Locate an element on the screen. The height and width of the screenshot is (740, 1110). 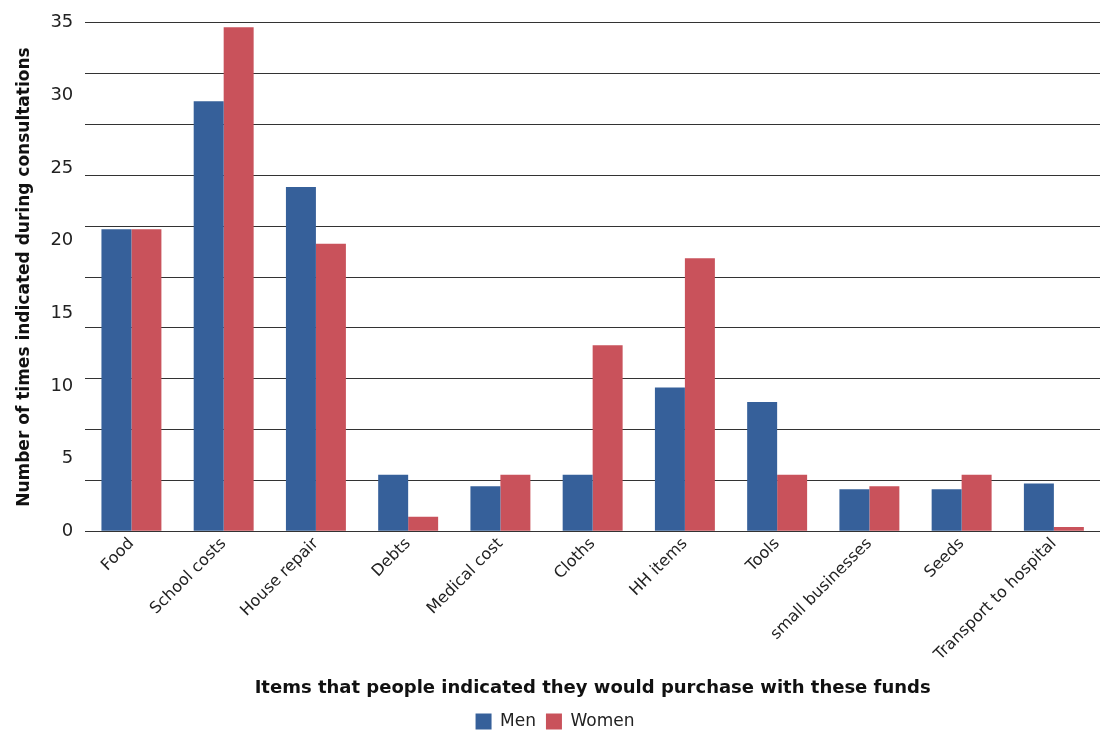
y-axis-title: Number of times indicated during consultations is located at coordinates (22, 277).